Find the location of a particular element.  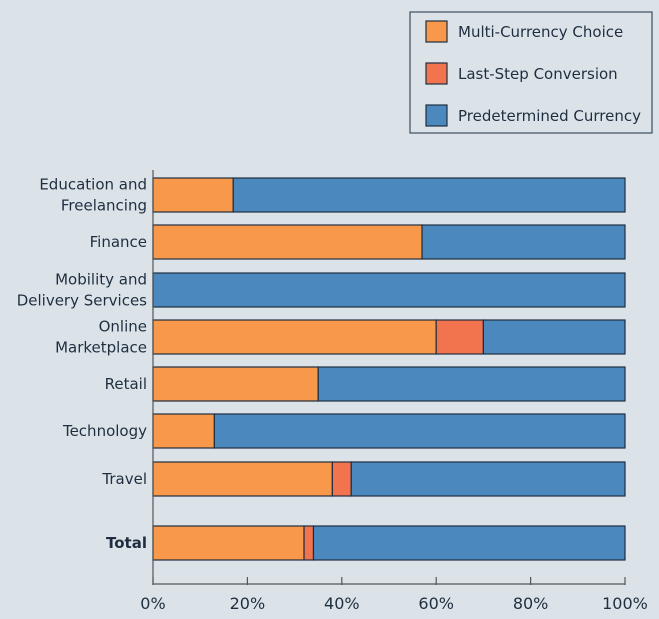

category-label: Travel is located at coordinates (124, 479).